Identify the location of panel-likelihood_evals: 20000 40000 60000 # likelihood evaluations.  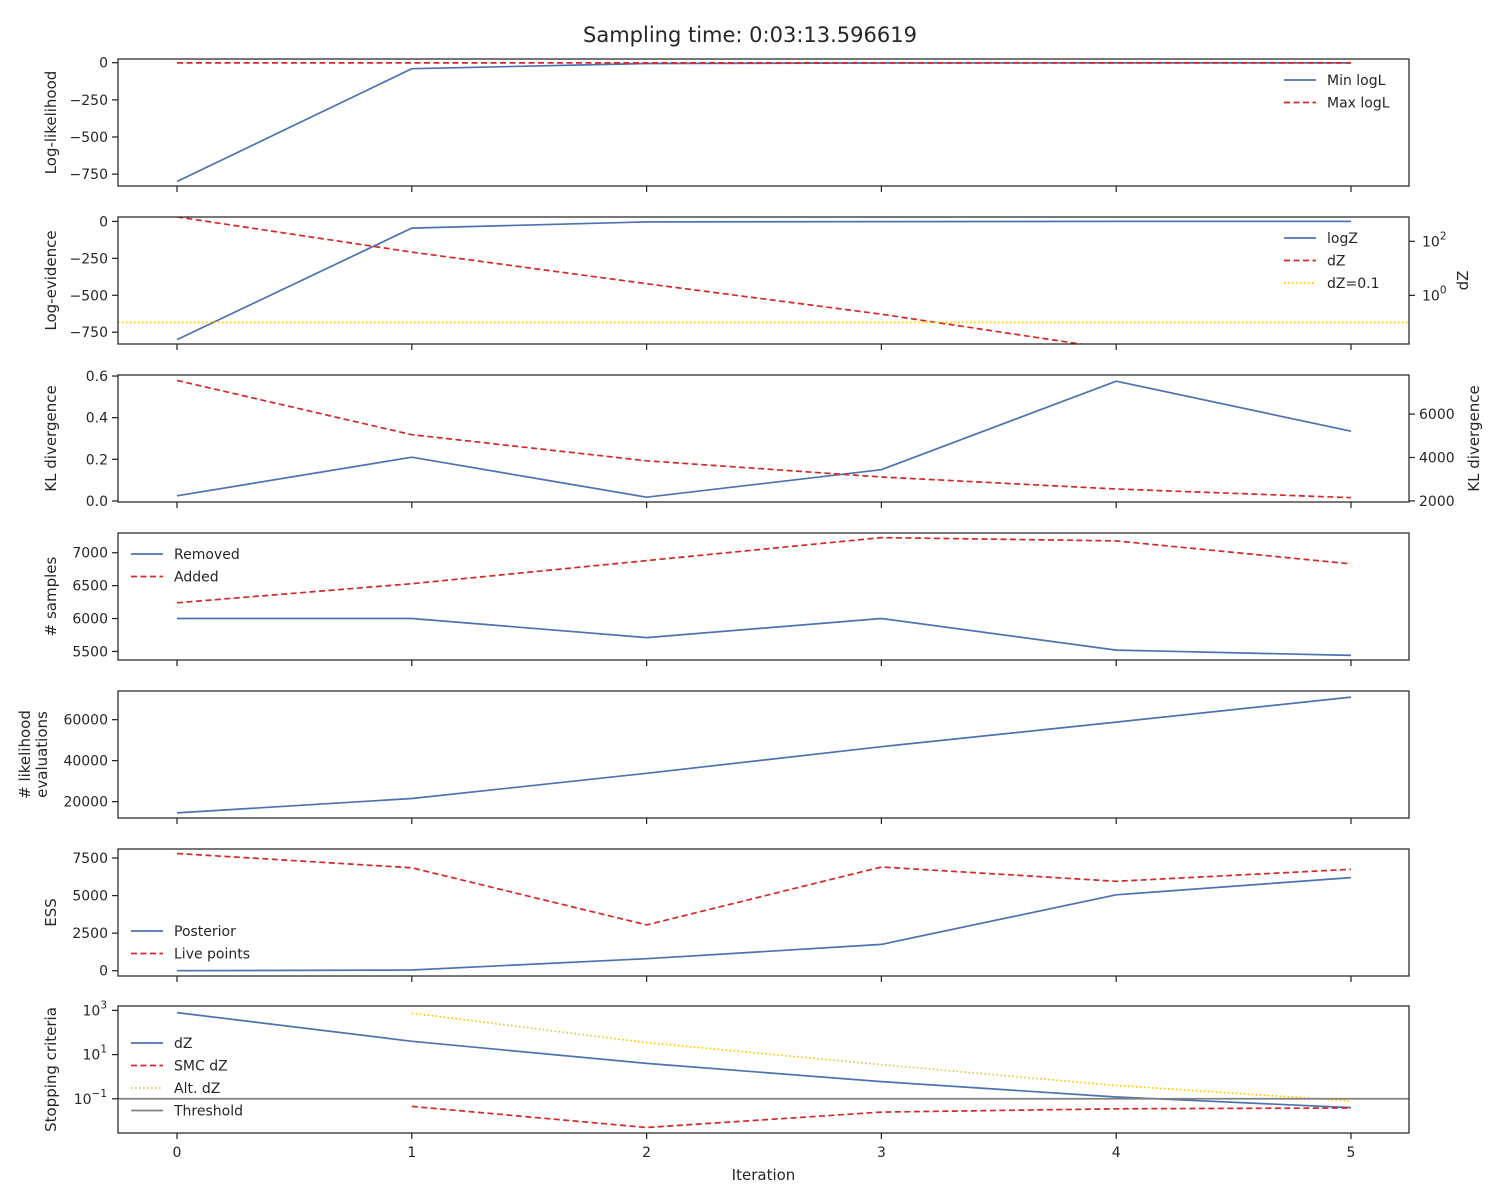
(713, 757).